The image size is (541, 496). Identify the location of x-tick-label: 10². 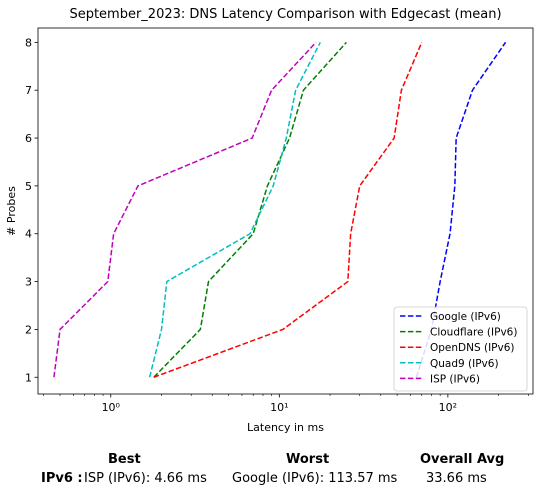
(448, 407).